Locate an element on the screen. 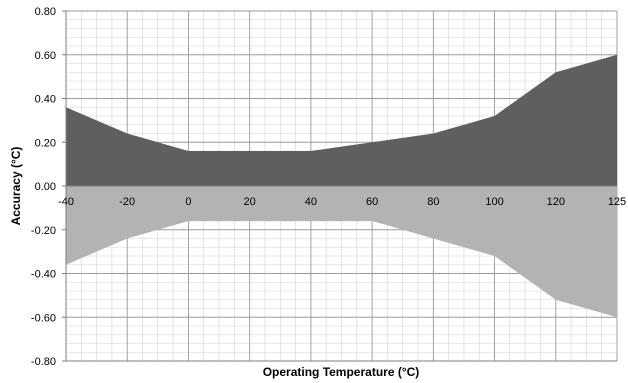  y-tick-labels: -0.80 -0.60 -0.40 -0.20 0.00 0.20 0.40 0.60 0.80 is located at coordinates (43, 187).